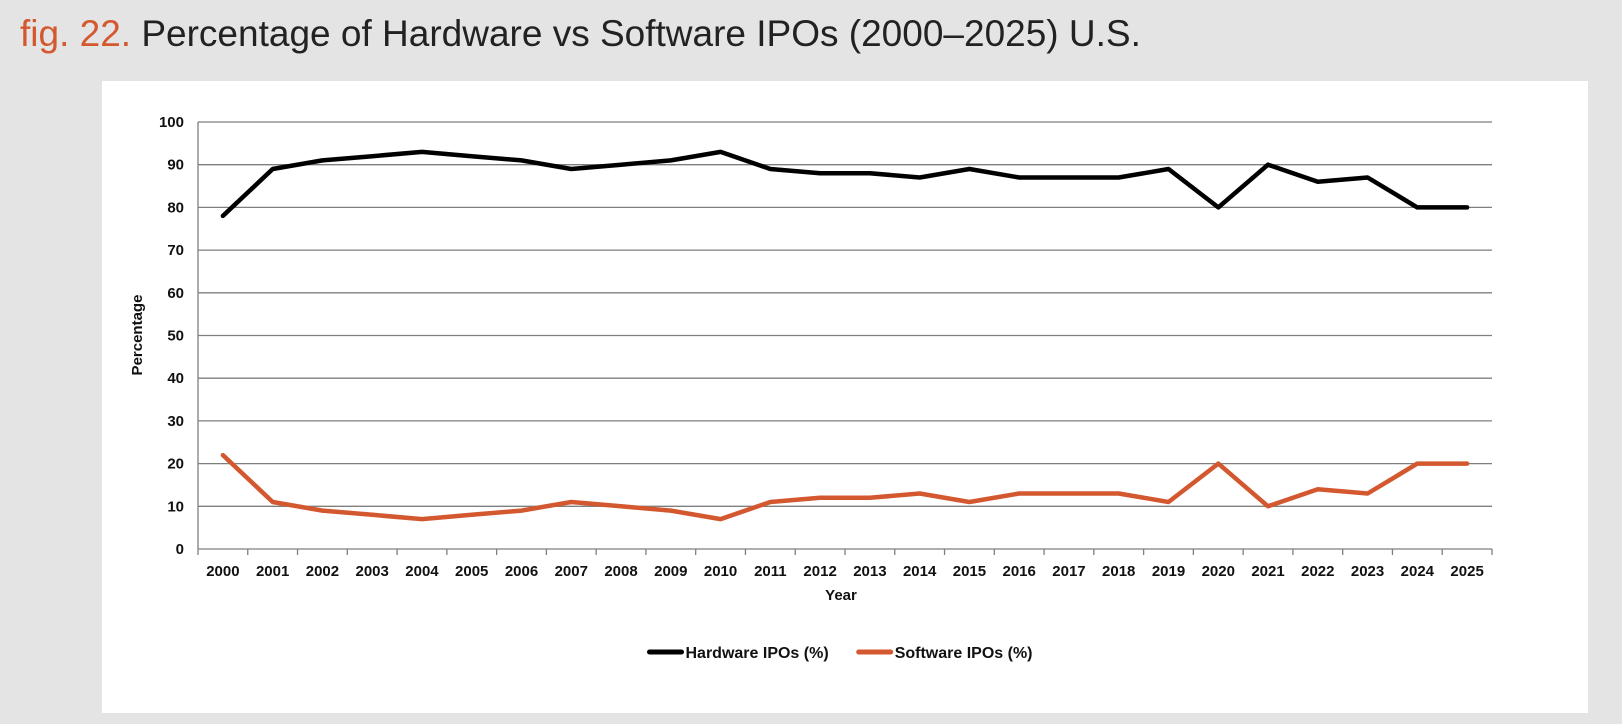  Describe the element at coordinates (620, 571) in the screenshot. I see `x-tick-label: 2008` at that location.